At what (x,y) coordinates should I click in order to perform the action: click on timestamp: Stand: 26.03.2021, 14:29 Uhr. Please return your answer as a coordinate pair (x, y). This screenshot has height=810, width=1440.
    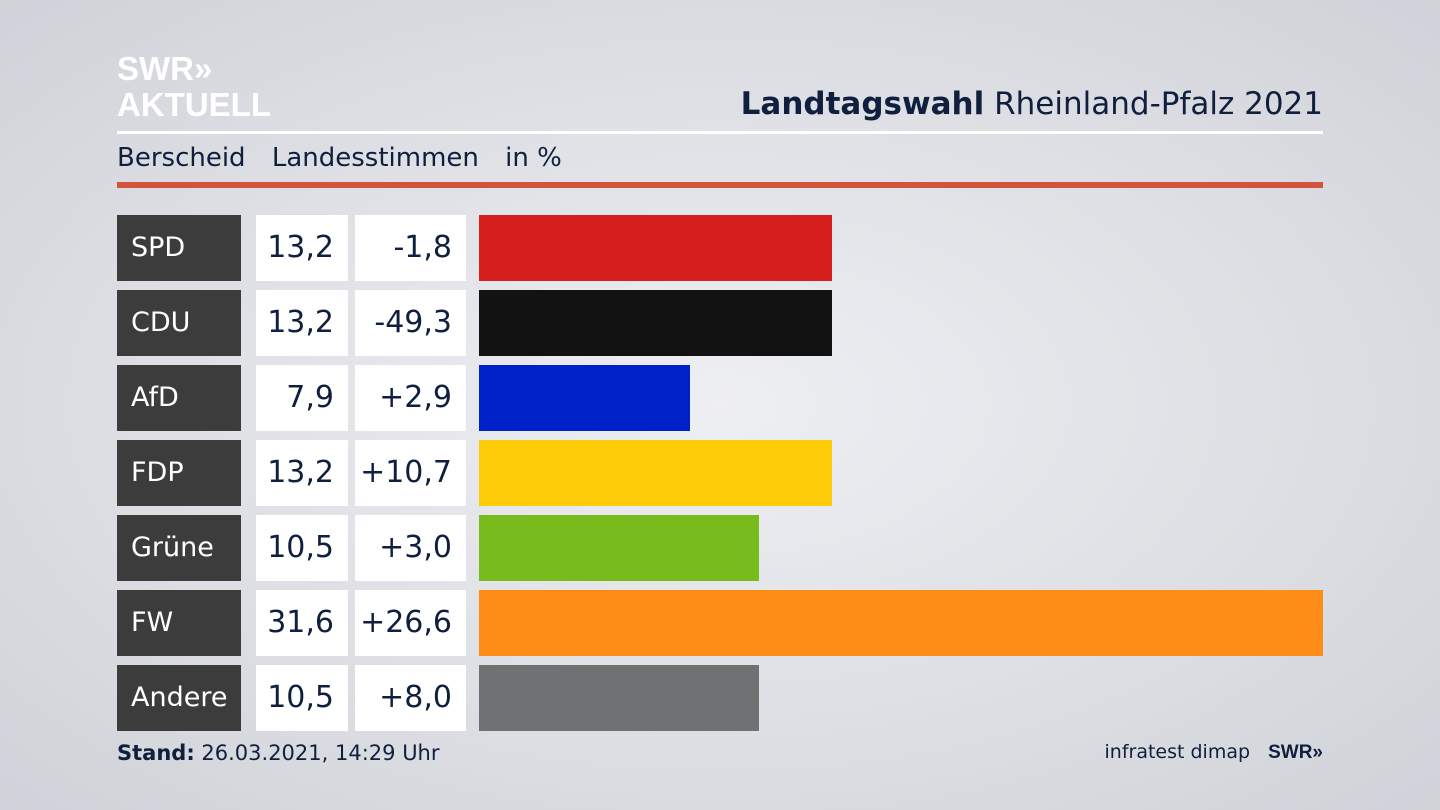
    Looking at the image, I should click on (278, 753).